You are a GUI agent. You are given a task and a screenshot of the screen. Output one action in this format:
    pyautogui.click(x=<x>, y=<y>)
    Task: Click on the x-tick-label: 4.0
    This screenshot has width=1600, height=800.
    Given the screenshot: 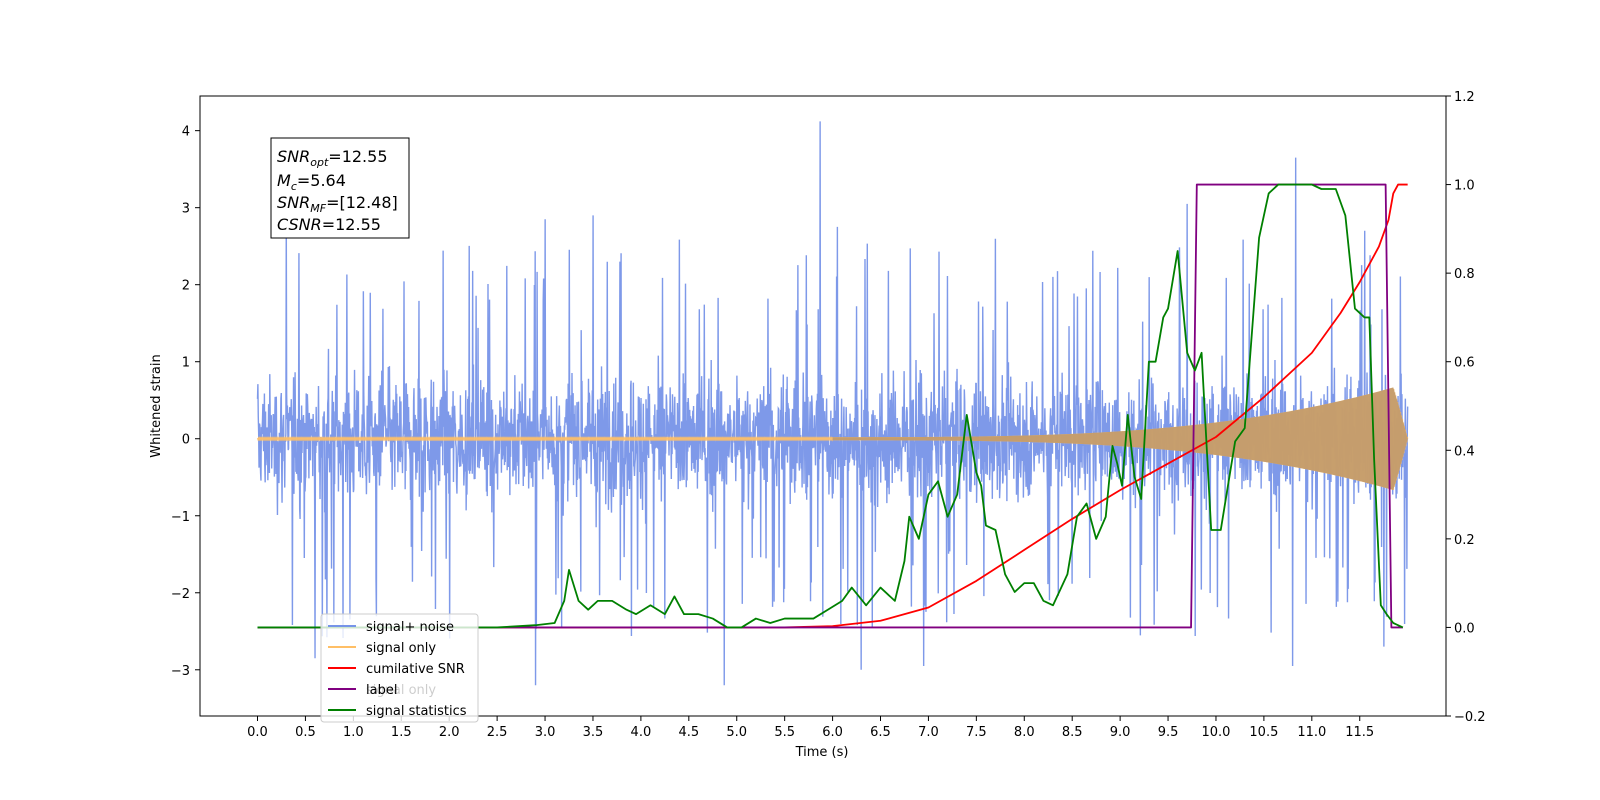 What is the action you would take?
    pyautogui.click(x=641, y=732)
    